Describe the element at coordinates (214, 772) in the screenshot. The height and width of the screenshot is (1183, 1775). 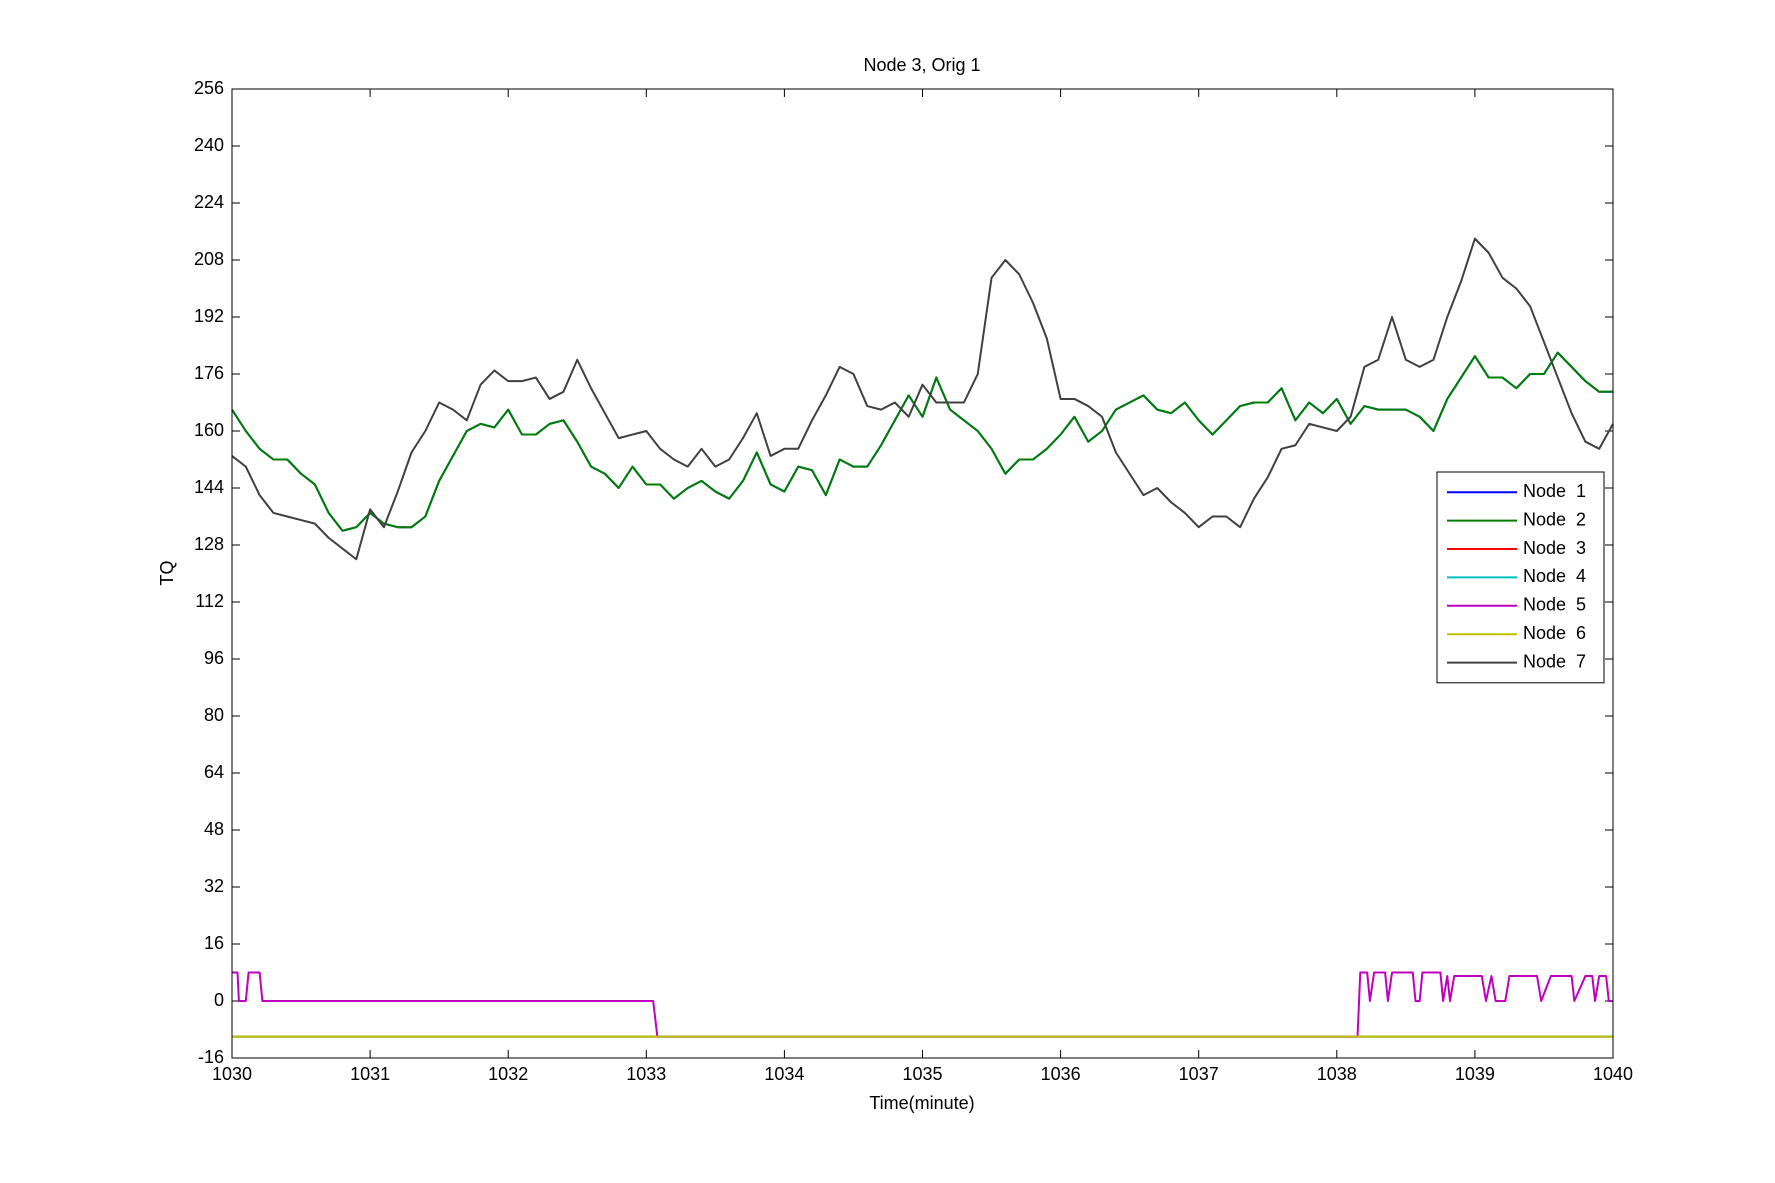
I see `y-tick-label: 64` at that location.